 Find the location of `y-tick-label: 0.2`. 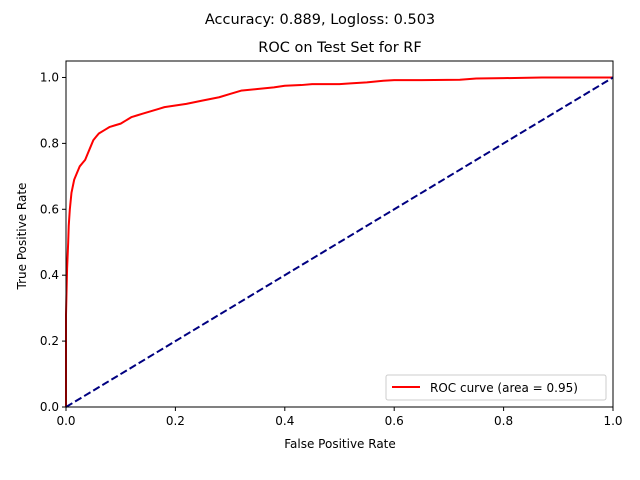

y-tick-label: 0.2 is located at coordinates (49, 341).